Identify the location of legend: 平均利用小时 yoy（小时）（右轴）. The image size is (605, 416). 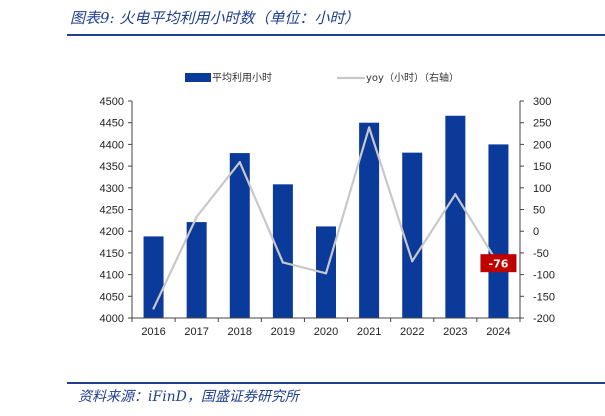
(322, 77).